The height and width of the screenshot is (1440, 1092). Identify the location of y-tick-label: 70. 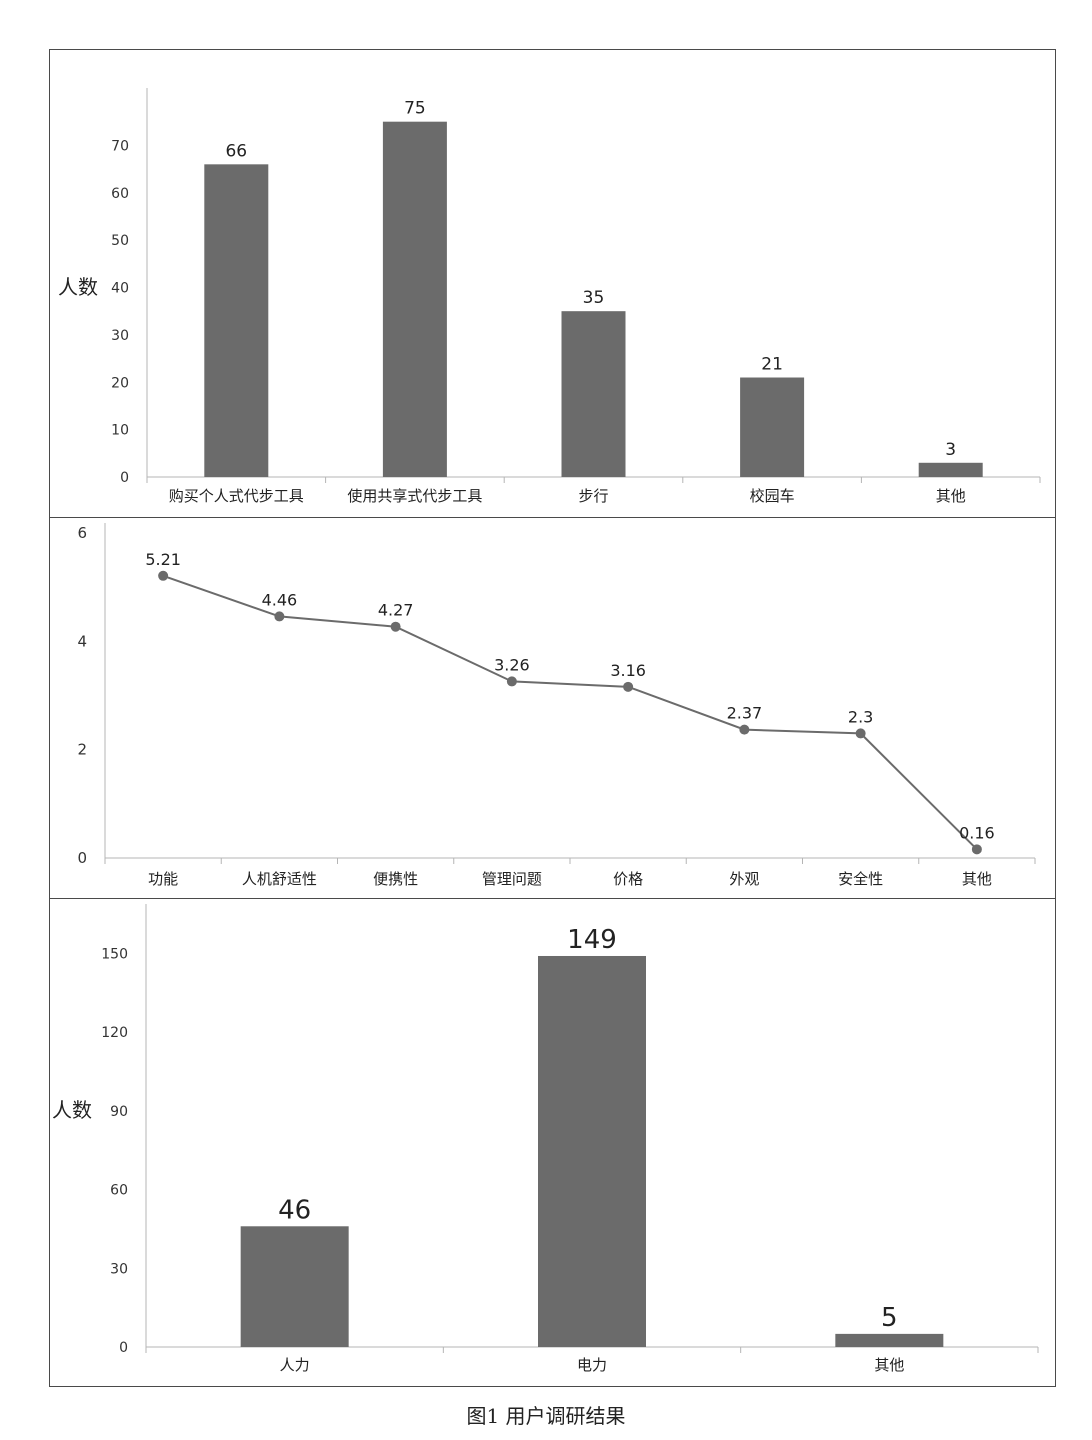
(120, 146).